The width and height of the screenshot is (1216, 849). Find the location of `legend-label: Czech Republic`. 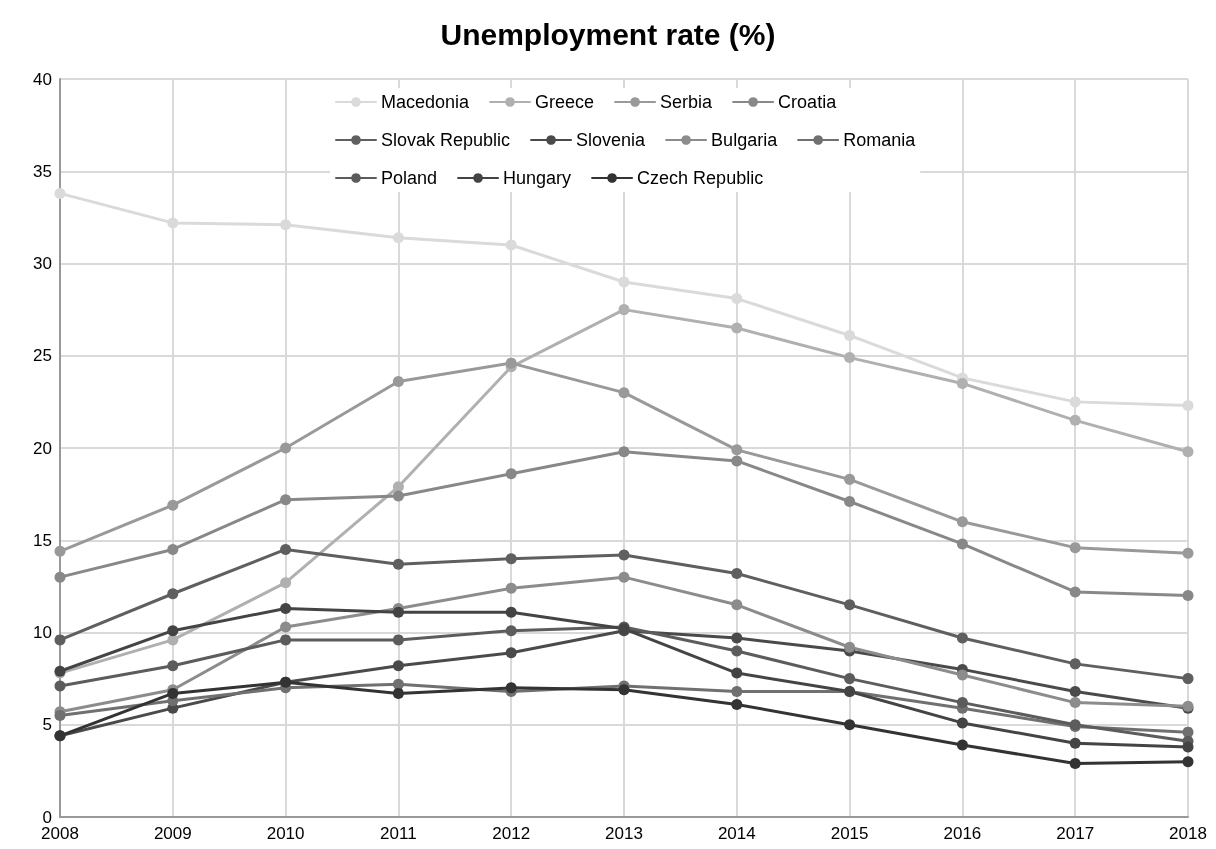

legend-label: Czech Republic is located at coordinates (700, 178).